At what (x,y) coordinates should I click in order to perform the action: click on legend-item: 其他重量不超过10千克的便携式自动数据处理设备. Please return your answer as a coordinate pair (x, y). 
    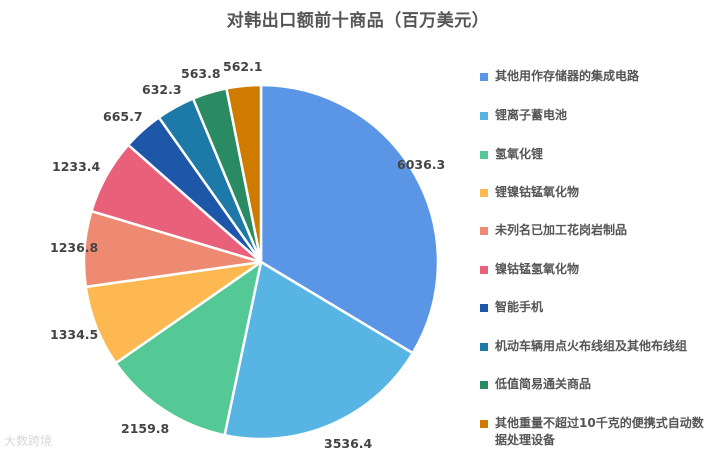
    Looking at the image, I should click on (594, 432).